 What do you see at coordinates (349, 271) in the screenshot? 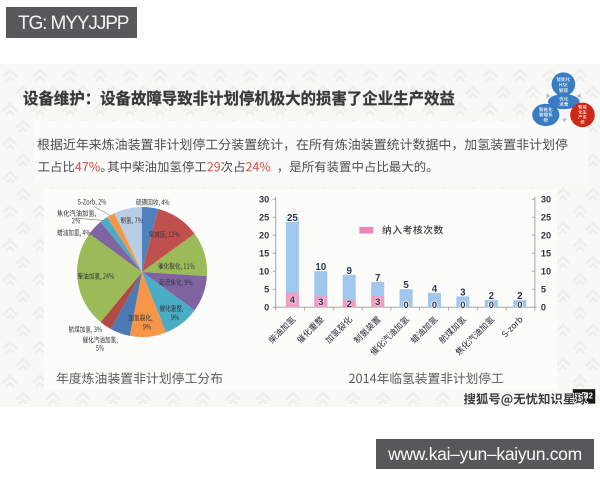
I see `svg-text: 9` at bounding box center [349, 271].